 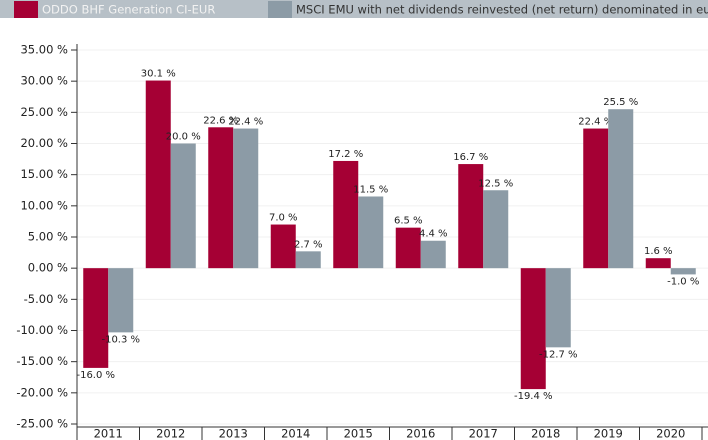 What do you see at coordinates (128, 10) in the screenshot?
I see `legend-label: ODDO BHF Generation CI-EUR` at bounding box center [128, 10].